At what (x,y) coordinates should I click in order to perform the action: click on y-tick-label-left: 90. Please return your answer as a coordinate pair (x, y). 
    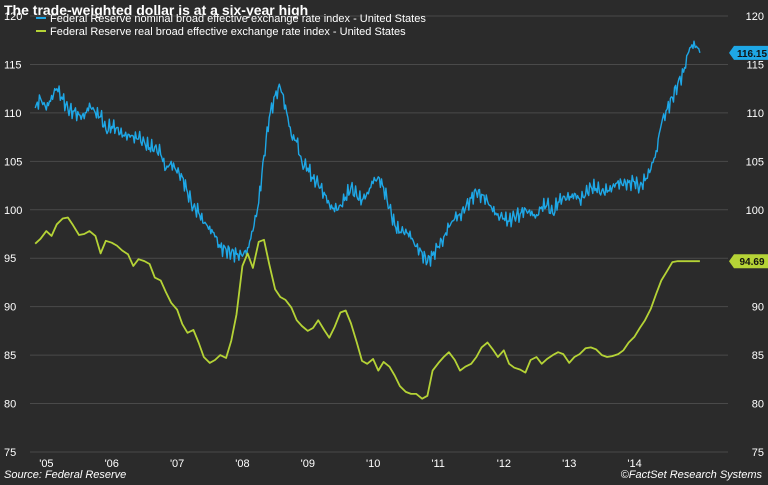
    Looking at the image, I should click on (10, 308).